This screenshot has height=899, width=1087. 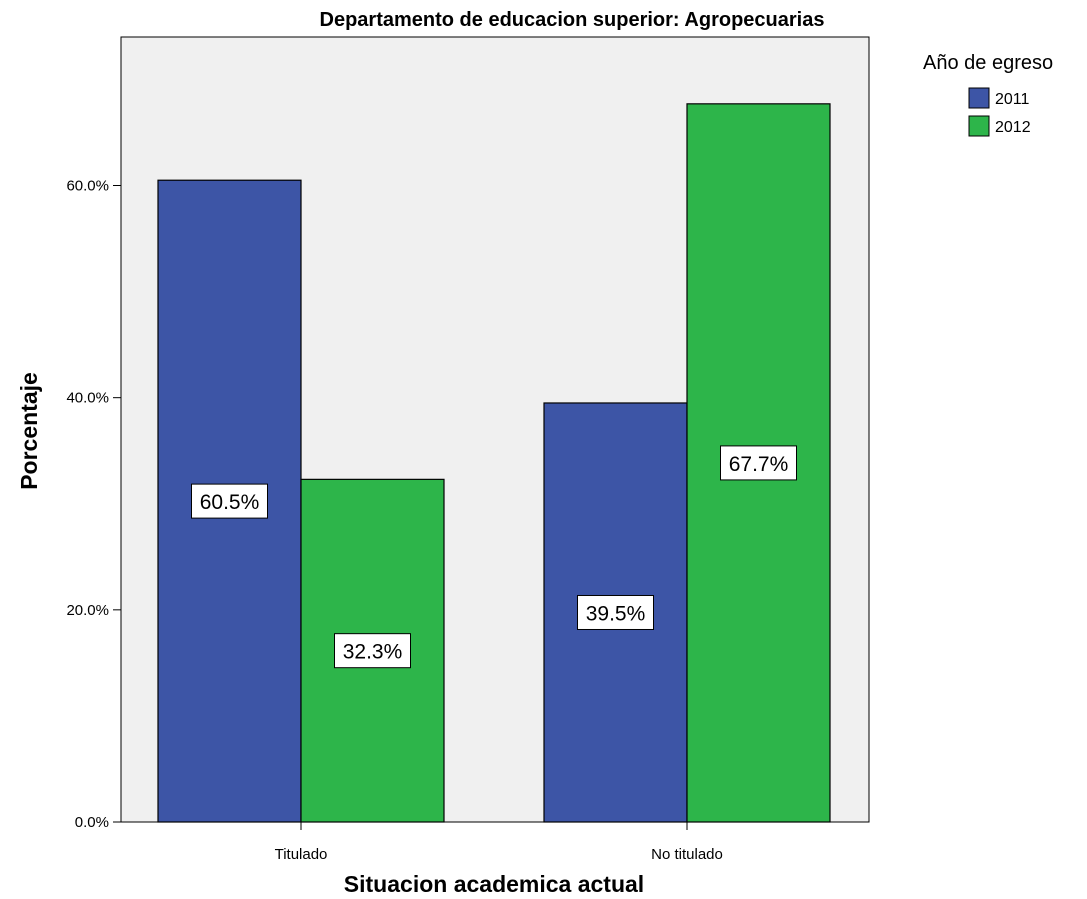 I want to click on data-label: 60.5%, so click(x=230, y=502).